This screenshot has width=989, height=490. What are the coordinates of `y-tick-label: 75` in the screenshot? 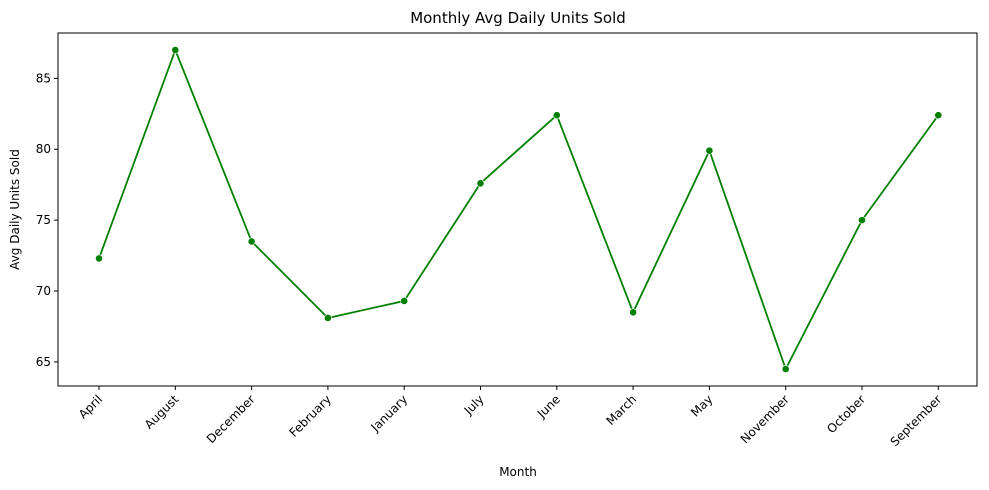 It's located at (43, 220).